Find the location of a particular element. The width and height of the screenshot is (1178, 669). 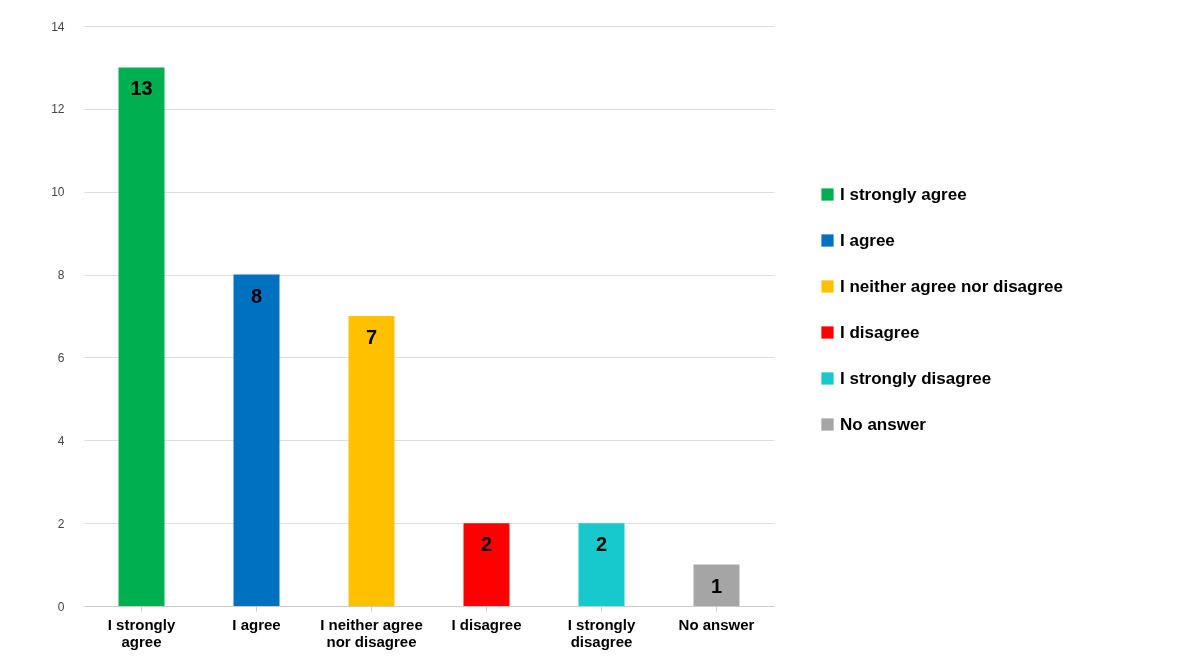

y-tick-label: 4 is located at coordinates (61, 440).